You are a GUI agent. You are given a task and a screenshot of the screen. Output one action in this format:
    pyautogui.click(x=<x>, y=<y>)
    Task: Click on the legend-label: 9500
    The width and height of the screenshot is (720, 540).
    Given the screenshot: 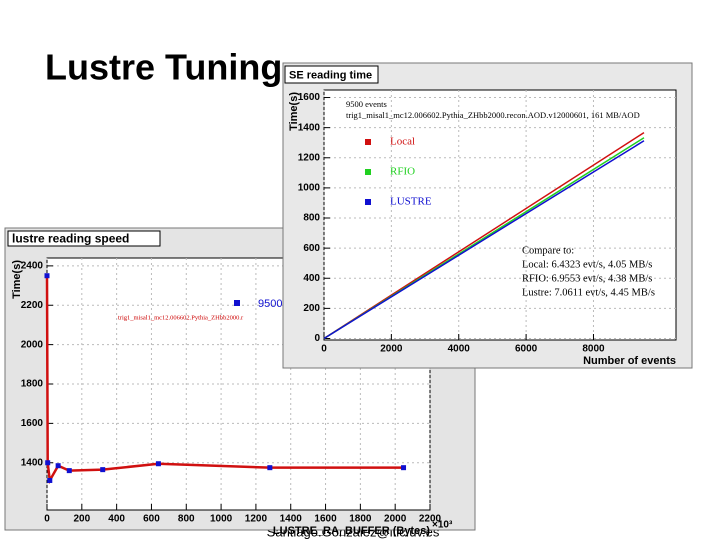 What is the action you would take?
    pyautogui.click(x=270, y=304)
    